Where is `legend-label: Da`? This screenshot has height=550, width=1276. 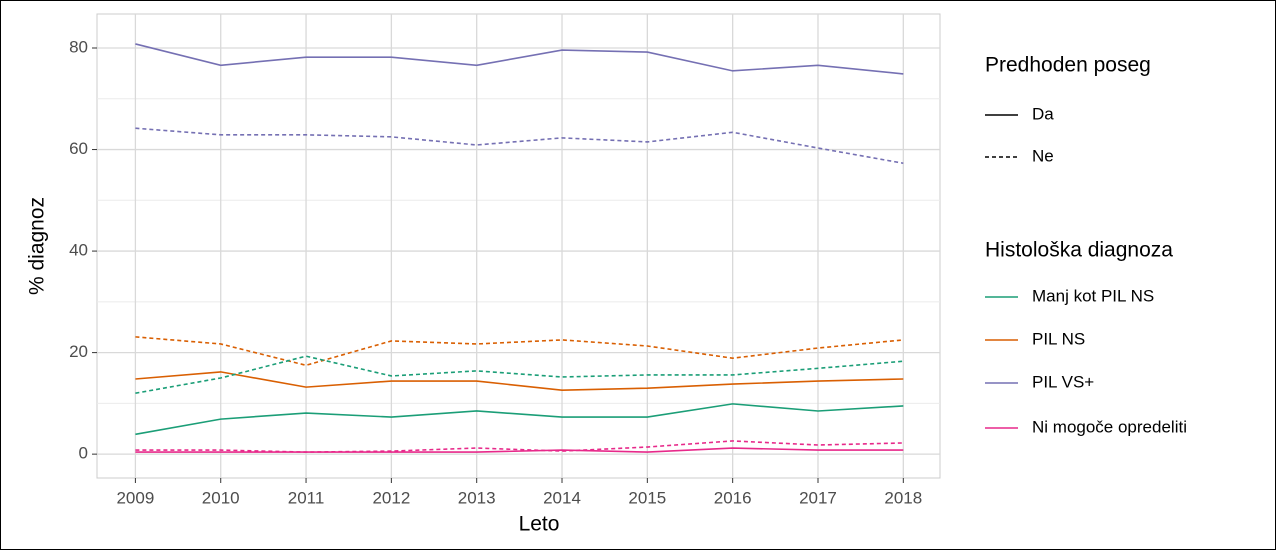
legend-label: Da is located at coordinates (1043, 113).